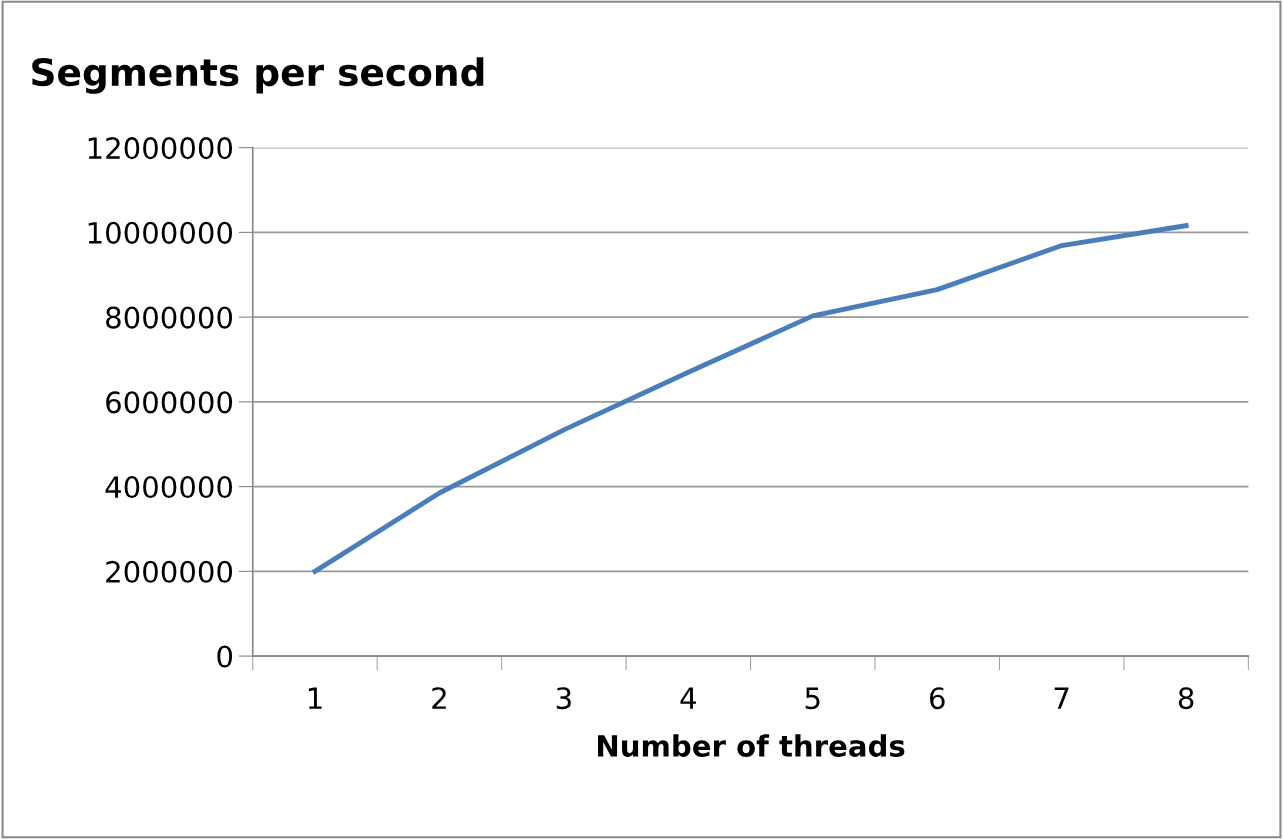  Describe the element at coordinates (225, 656) in the screenshot. I see `y-tick-label: 0` at that location.